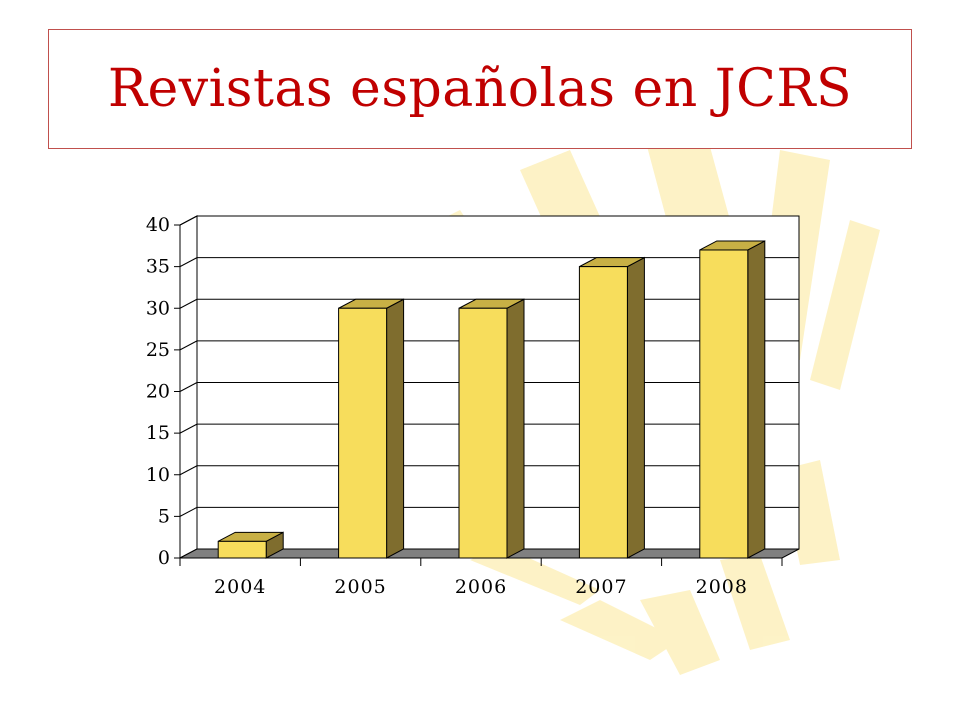 This screenshot has width=960, height=720. What do you see at coordinates (158, 433) in the screenshot?
I see `y-tick-label: 15` at bounding box center [158, 433].